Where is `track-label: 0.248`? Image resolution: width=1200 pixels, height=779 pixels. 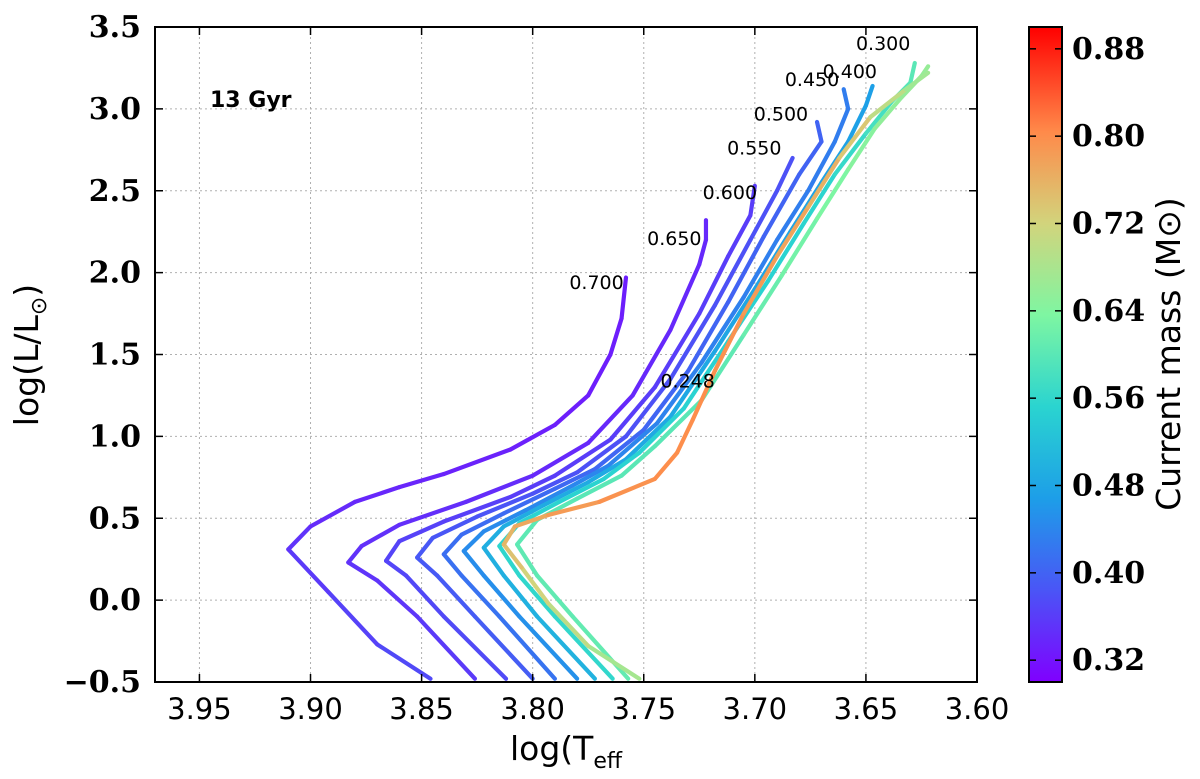
track-label: 0.248 is located at coordinates (687, 381).